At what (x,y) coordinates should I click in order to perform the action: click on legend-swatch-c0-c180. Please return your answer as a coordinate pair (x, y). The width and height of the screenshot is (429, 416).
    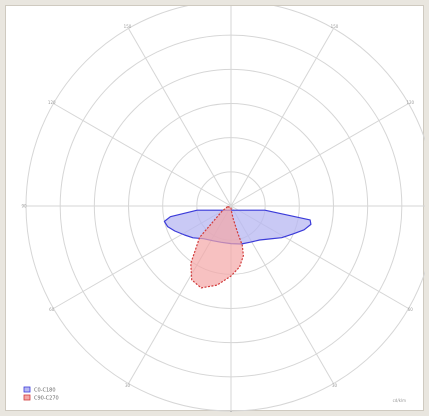
    Looking at the image, I should click on (27, 389).